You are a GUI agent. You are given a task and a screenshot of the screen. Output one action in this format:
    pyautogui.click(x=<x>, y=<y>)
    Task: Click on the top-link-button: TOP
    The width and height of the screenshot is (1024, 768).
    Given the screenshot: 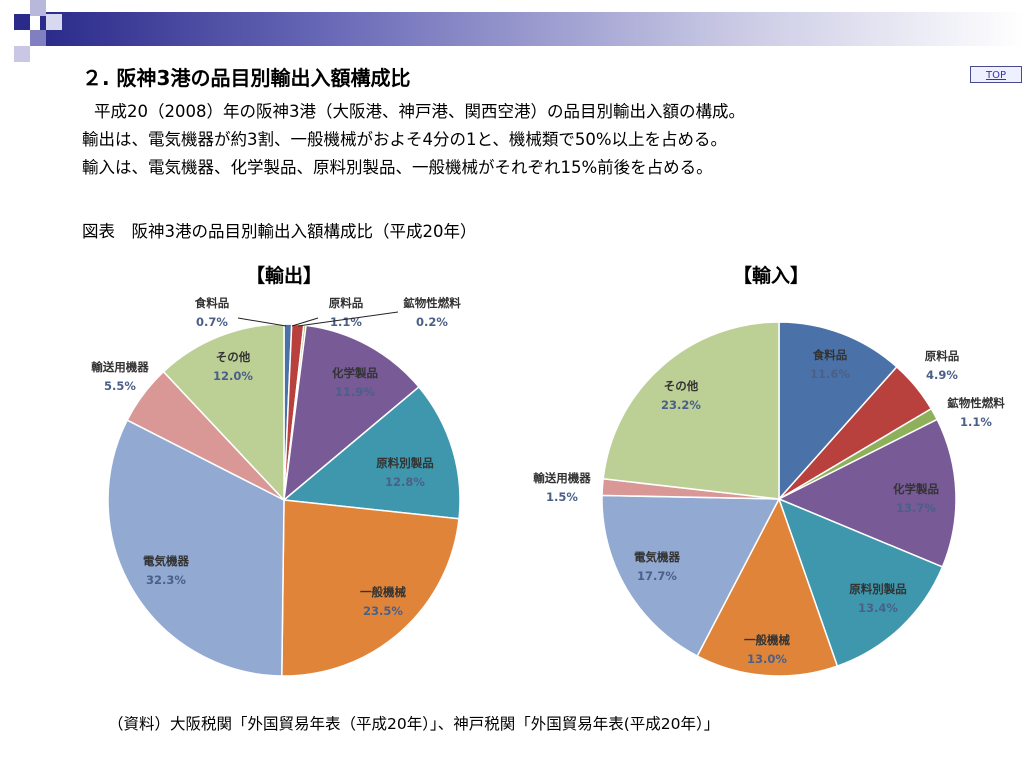 What is the action you would take?
    pyautogui.click(x=996, y=74)
    